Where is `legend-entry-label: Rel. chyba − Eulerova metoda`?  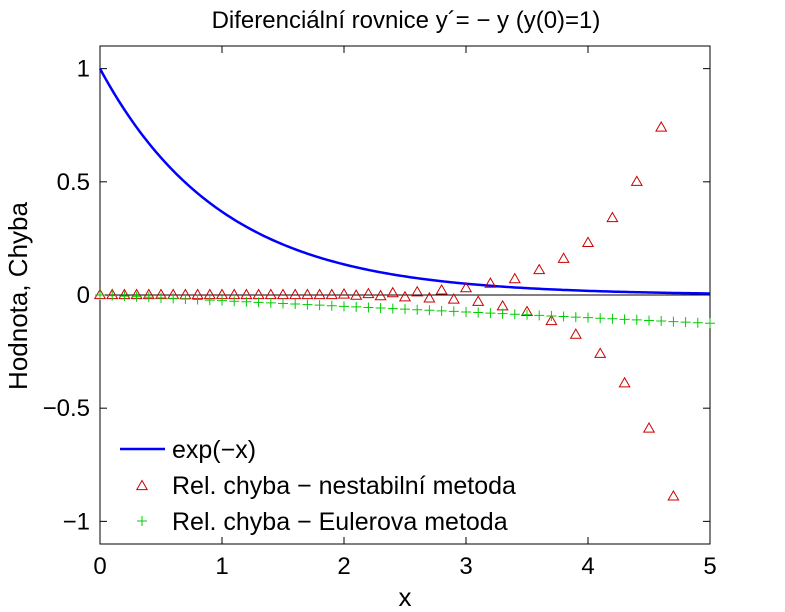
legend-entry-label: Rel. chyba − Eulerova metoda is located at coordinates (340, 522).